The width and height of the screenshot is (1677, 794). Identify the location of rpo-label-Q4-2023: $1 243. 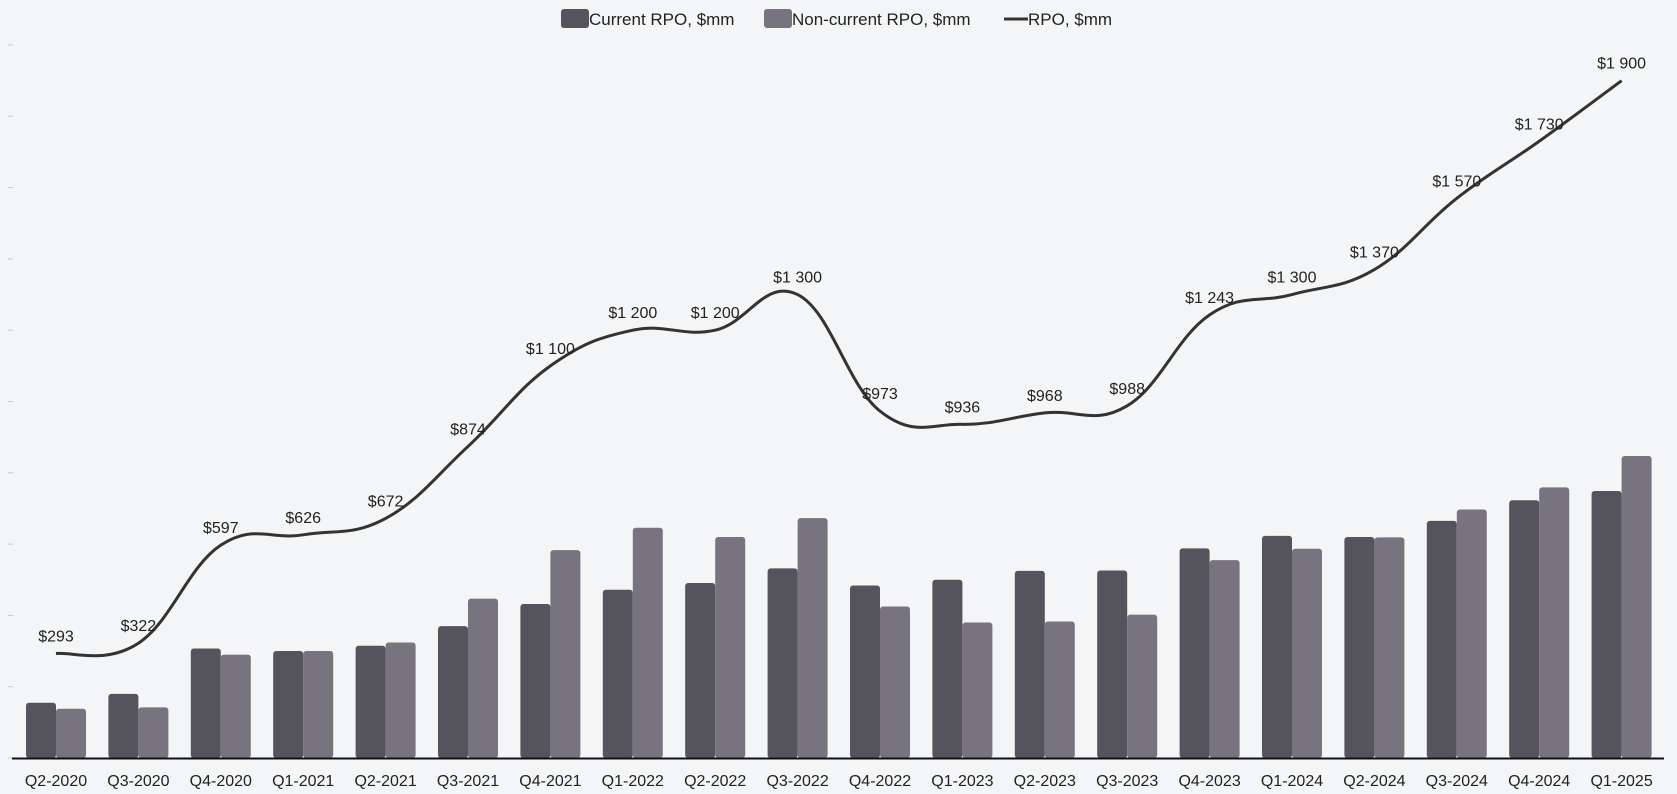
(1209, 298).